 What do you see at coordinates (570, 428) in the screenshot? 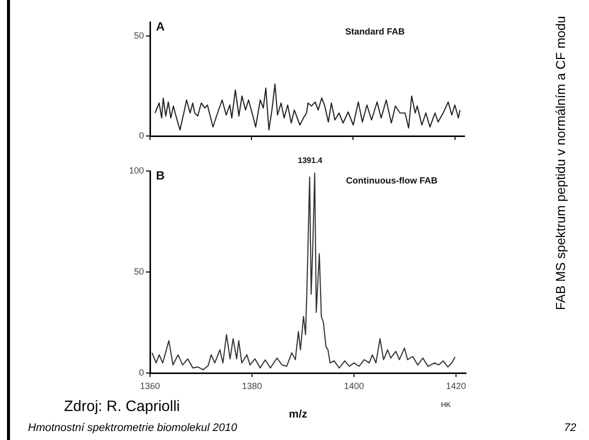
I see `text: 72` at bounding box center [570, 428].